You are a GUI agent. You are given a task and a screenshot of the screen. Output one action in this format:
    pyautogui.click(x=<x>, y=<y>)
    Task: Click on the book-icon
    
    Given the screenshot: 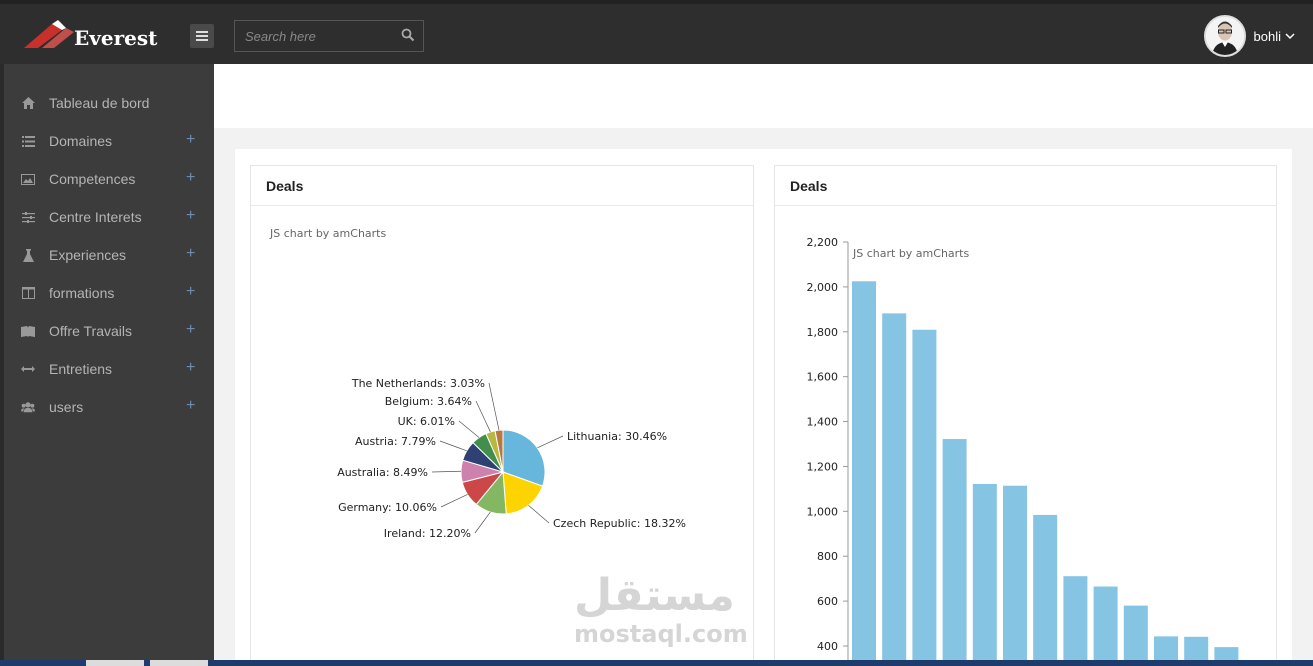 What is the action you would take?
    pyautogui.click(x=28, y=331)
    